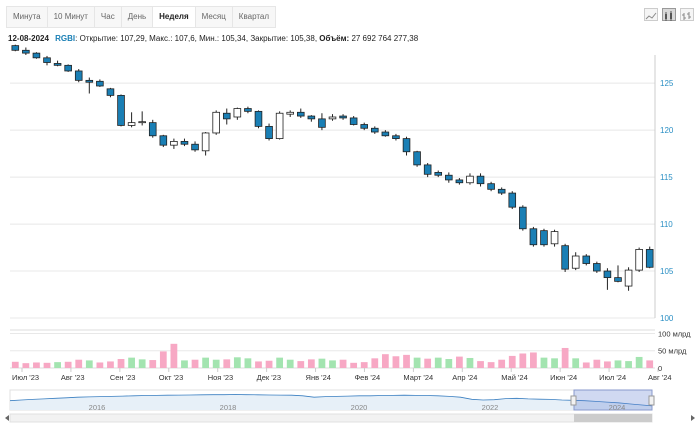 Image resolution: width=700 pixels, height=429 pixels. What do you see at coordinates (228, 407) in the screenshot?
I see `navigator-year-label: 2018` at bounding box center [228, 407].